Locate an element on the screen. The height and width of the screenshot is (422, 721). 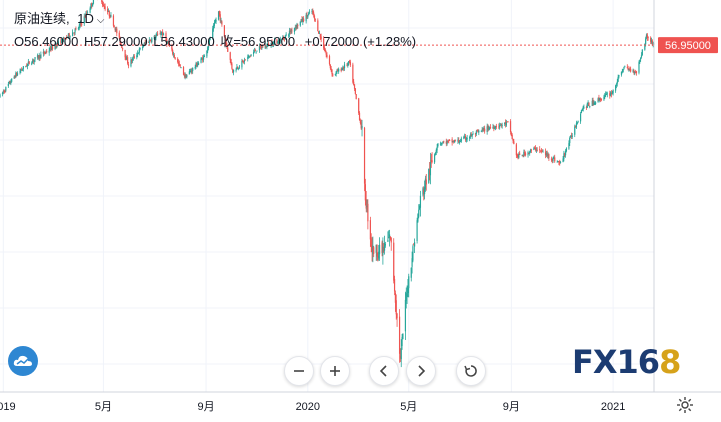
zoom-out-icon is located at coordinates (299, 371).